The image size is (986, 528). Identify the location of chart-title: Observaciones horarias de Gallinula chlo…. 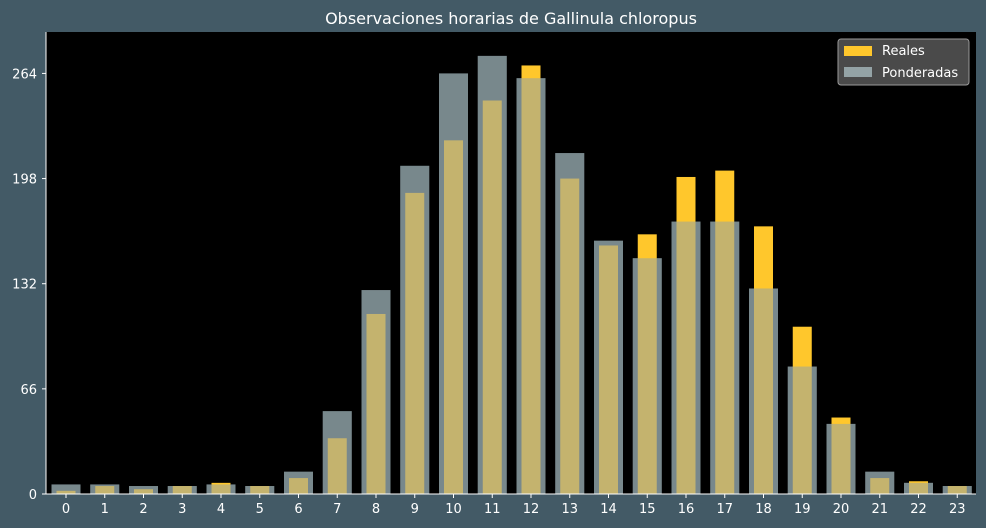
(511, 18).